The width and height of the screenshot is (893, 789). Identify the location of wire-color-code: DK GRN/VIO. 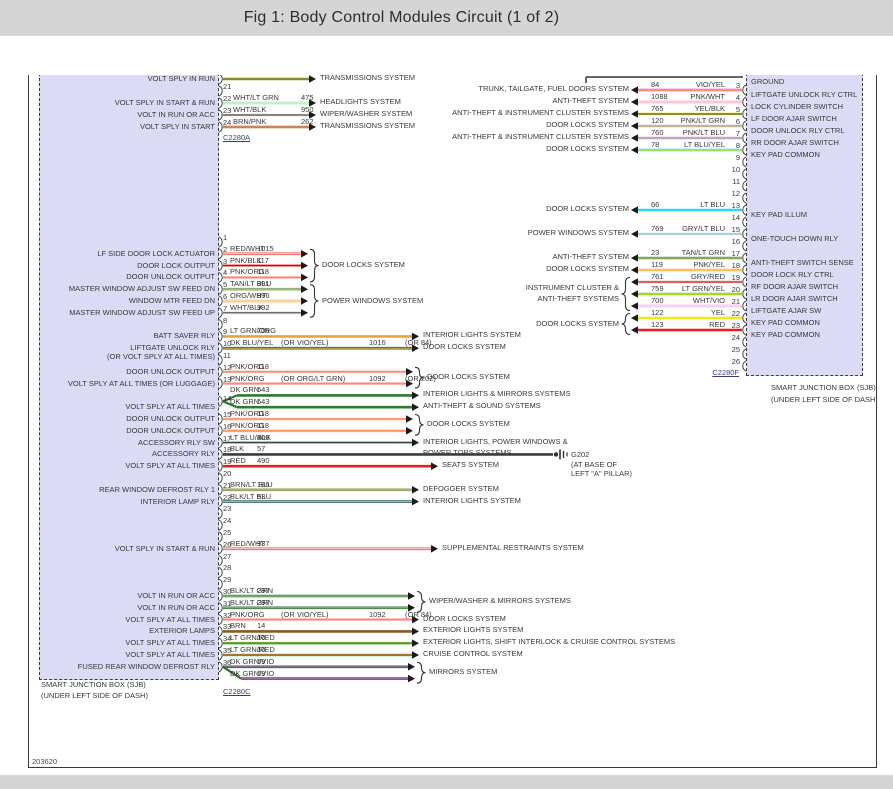
(252, 673).